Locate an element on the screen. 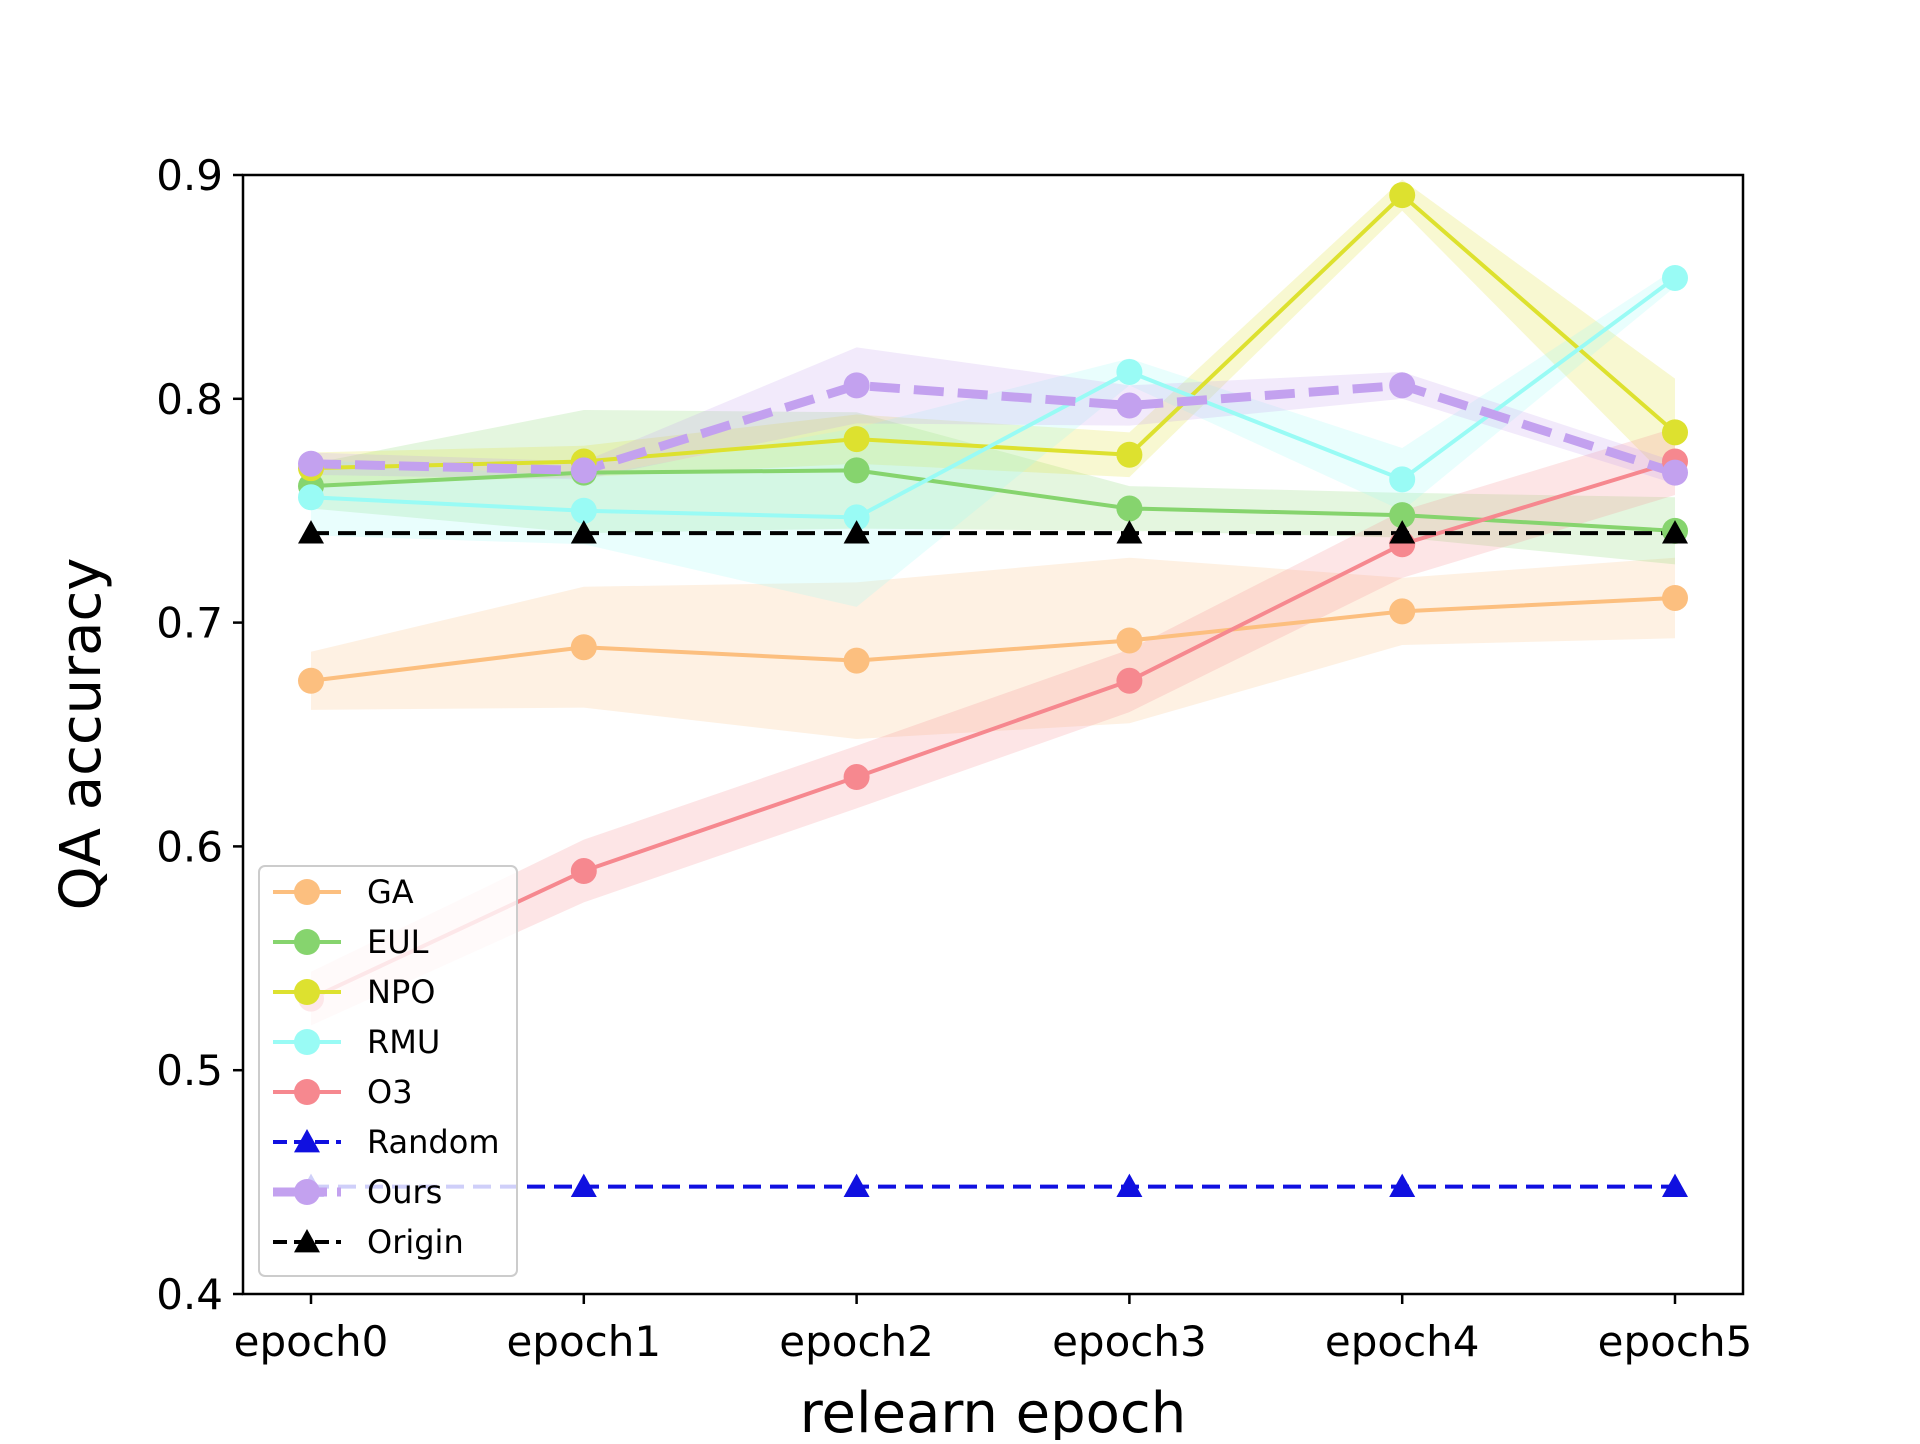 This screenshot has height=1444, width=1920. x-axis: epoch0 epoch1 epoch2 epoch3 epoch4 epoch5 is located at coordinates (993, 1330).